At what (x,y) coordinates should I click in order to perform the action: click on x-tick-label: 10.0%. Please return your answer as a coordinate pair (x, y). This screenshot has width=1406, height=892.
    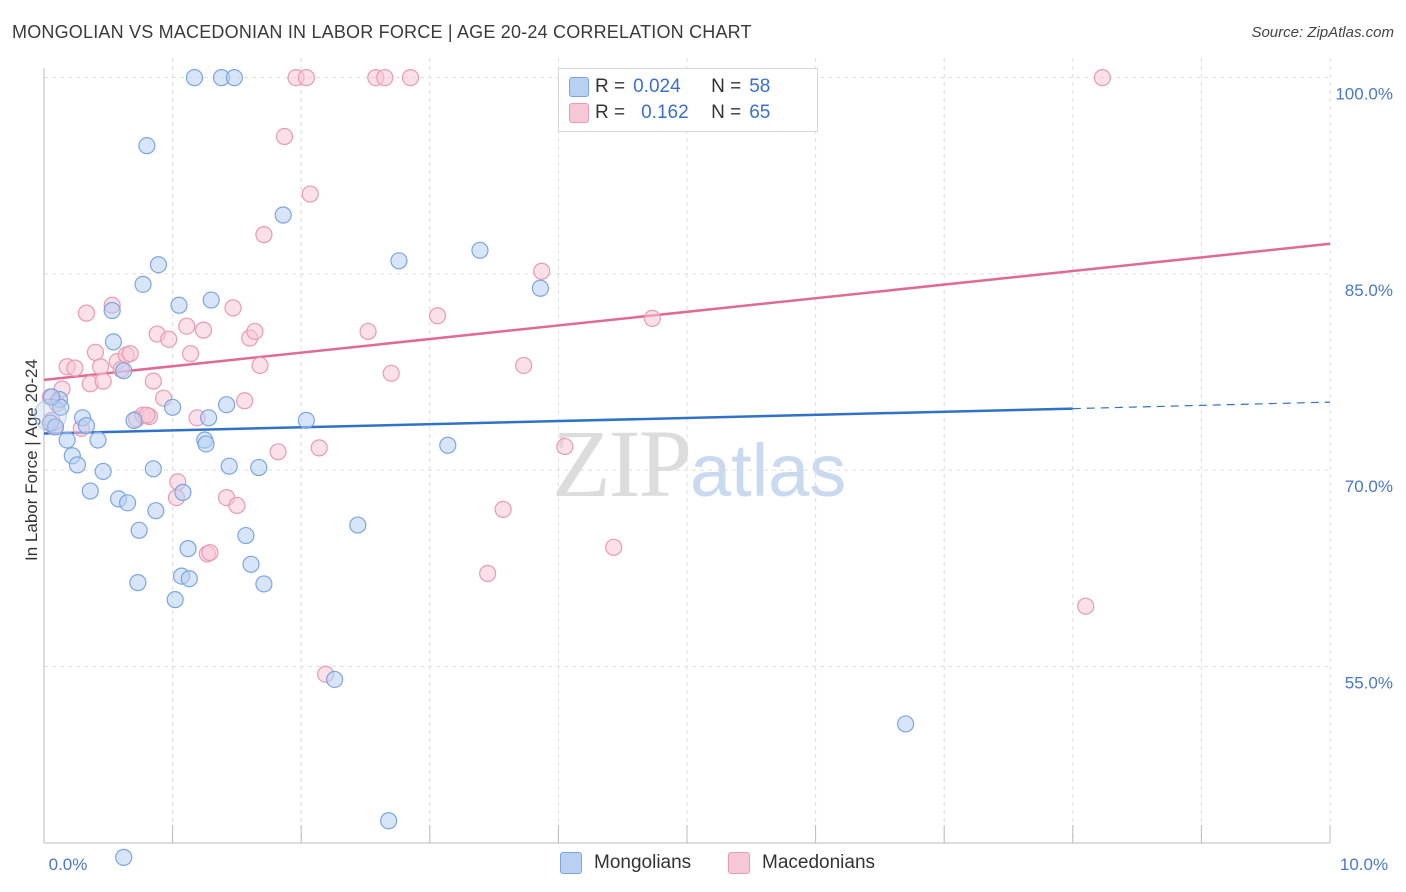
    Looking at the image, I should click on (1364, 864).